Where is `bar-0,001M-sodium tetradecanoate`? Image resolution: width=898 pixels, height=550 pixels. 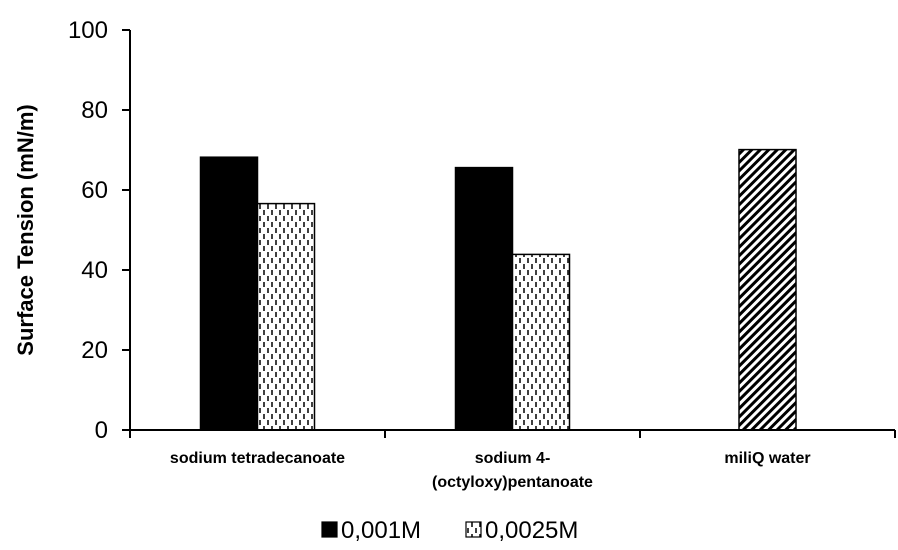 bar-0,001M-sodium tetradecanoate is located at coordinates (229, 293).